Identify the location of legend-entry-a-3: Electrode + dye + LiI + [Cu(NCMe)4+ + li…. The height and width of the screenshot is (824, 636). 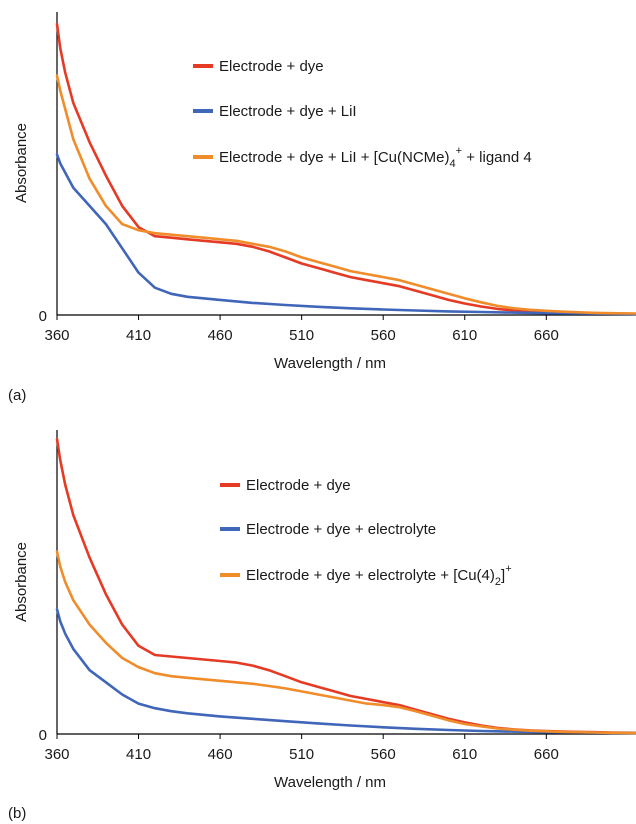
(362, 157).